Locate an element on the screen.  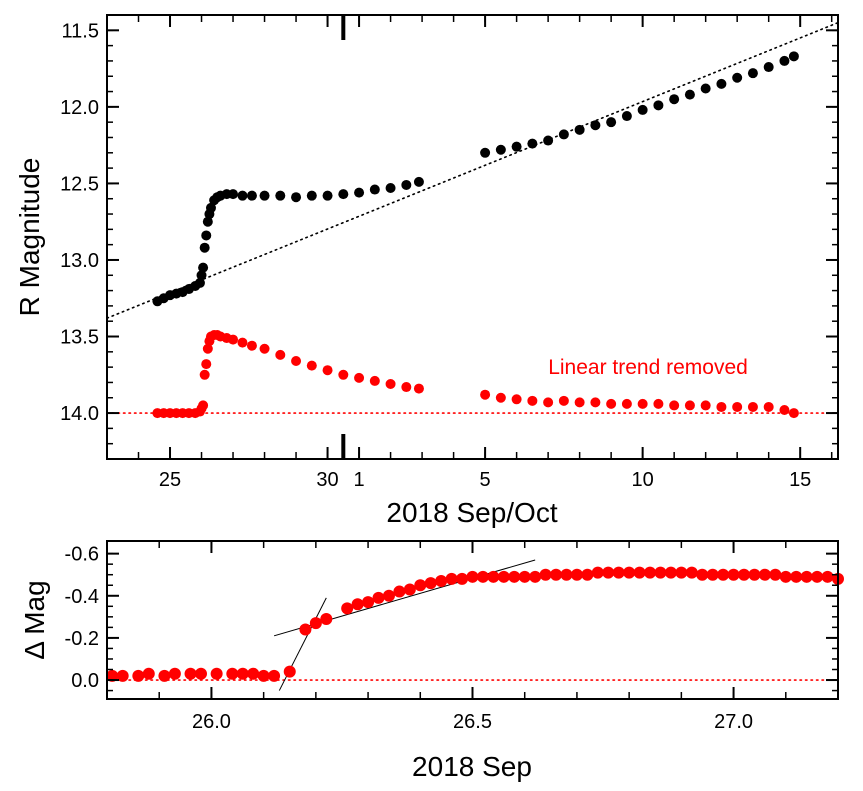
top-y-tick-label: 14.0 is located at coordinates (79, 414).